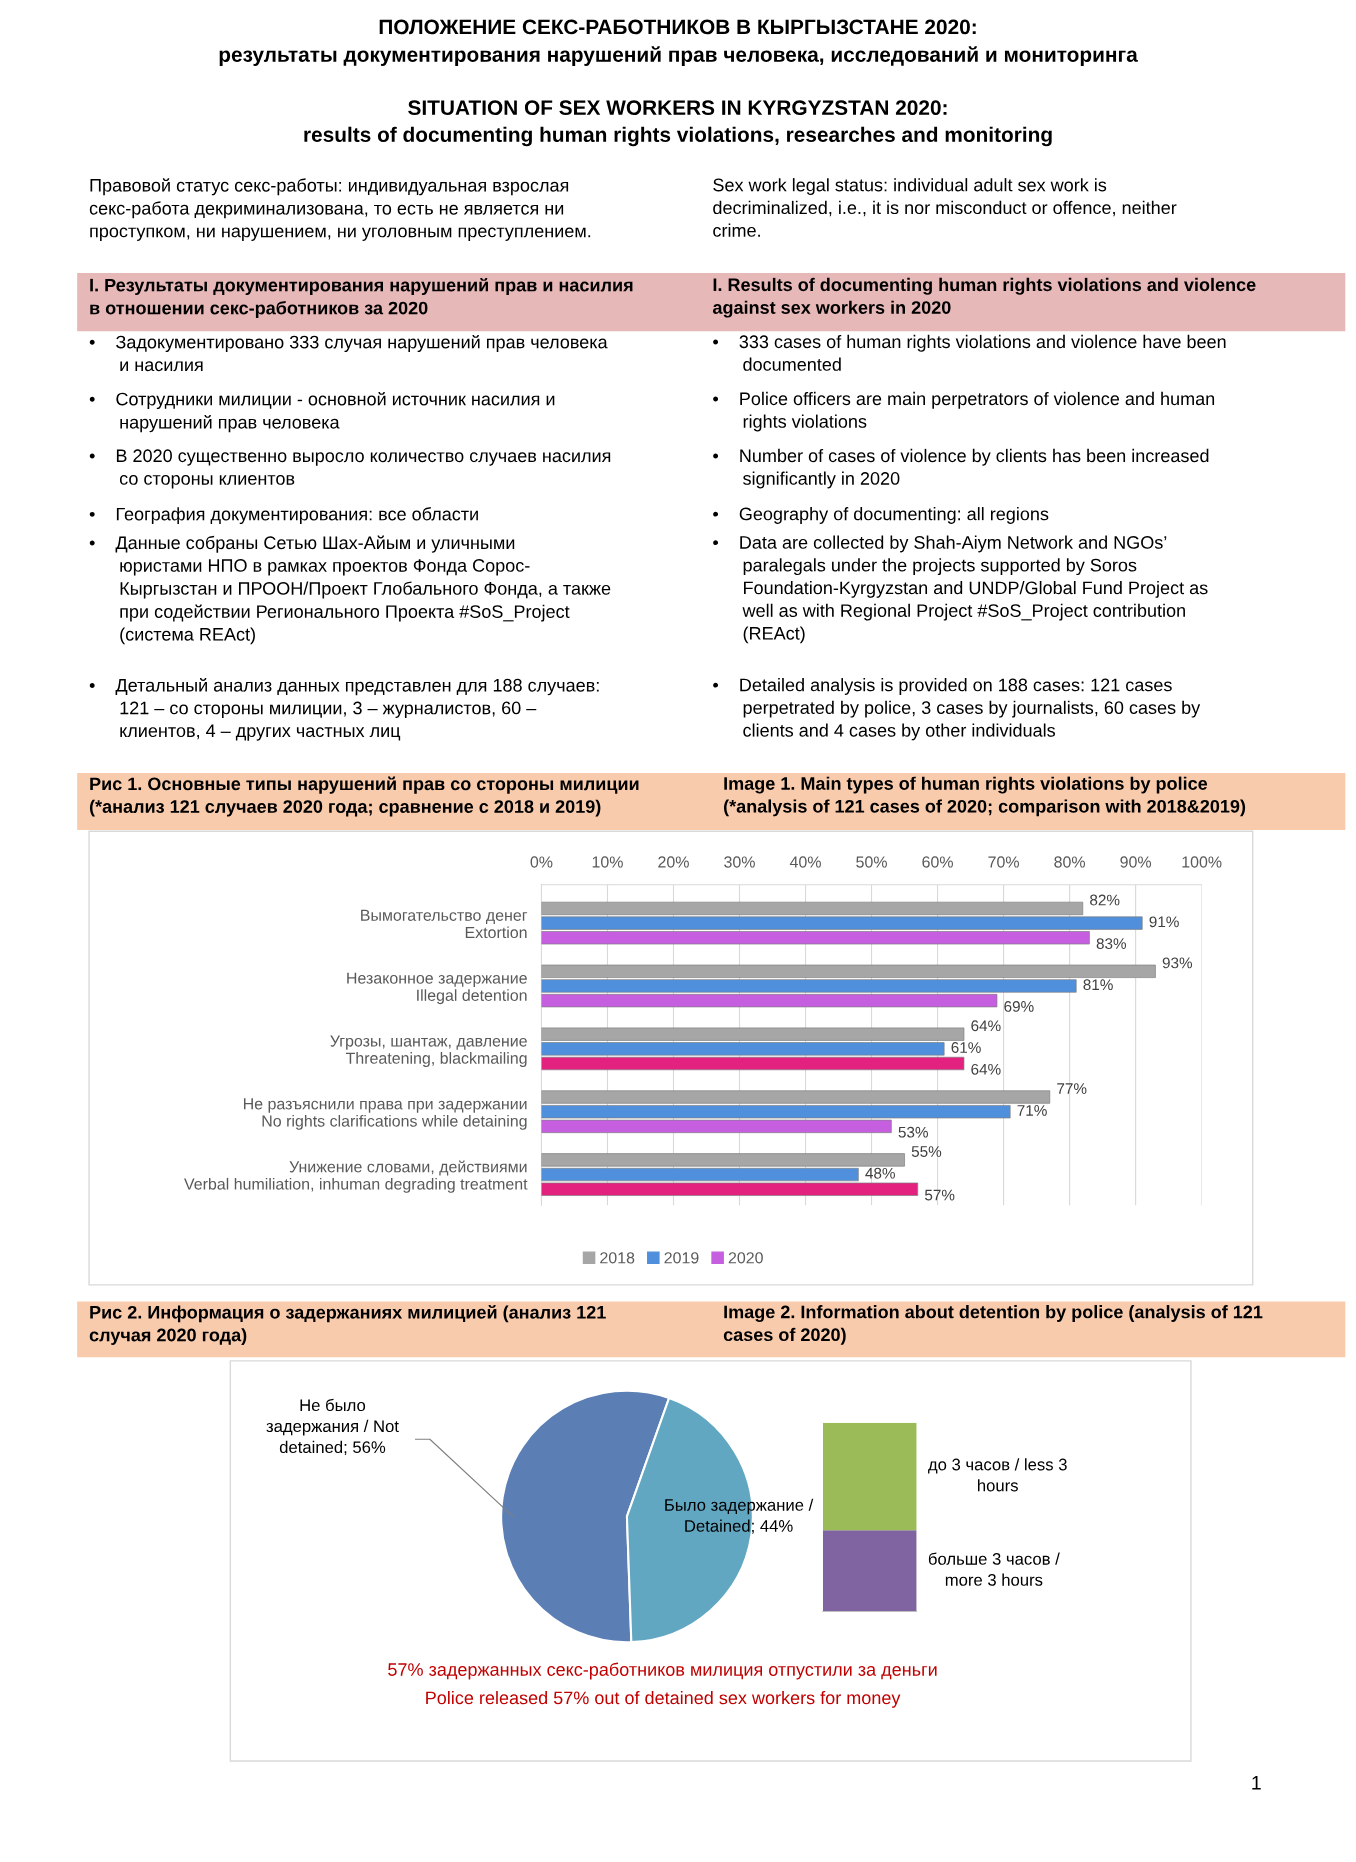  Describe the element at coordinates (364, 796) in the screenshot. I see `text: Рис 1. Основные типы нарушений прав со стороны милиции (*анализ 121 случаев 2020 года; сравнение с 2018 и 2019)` at that location.